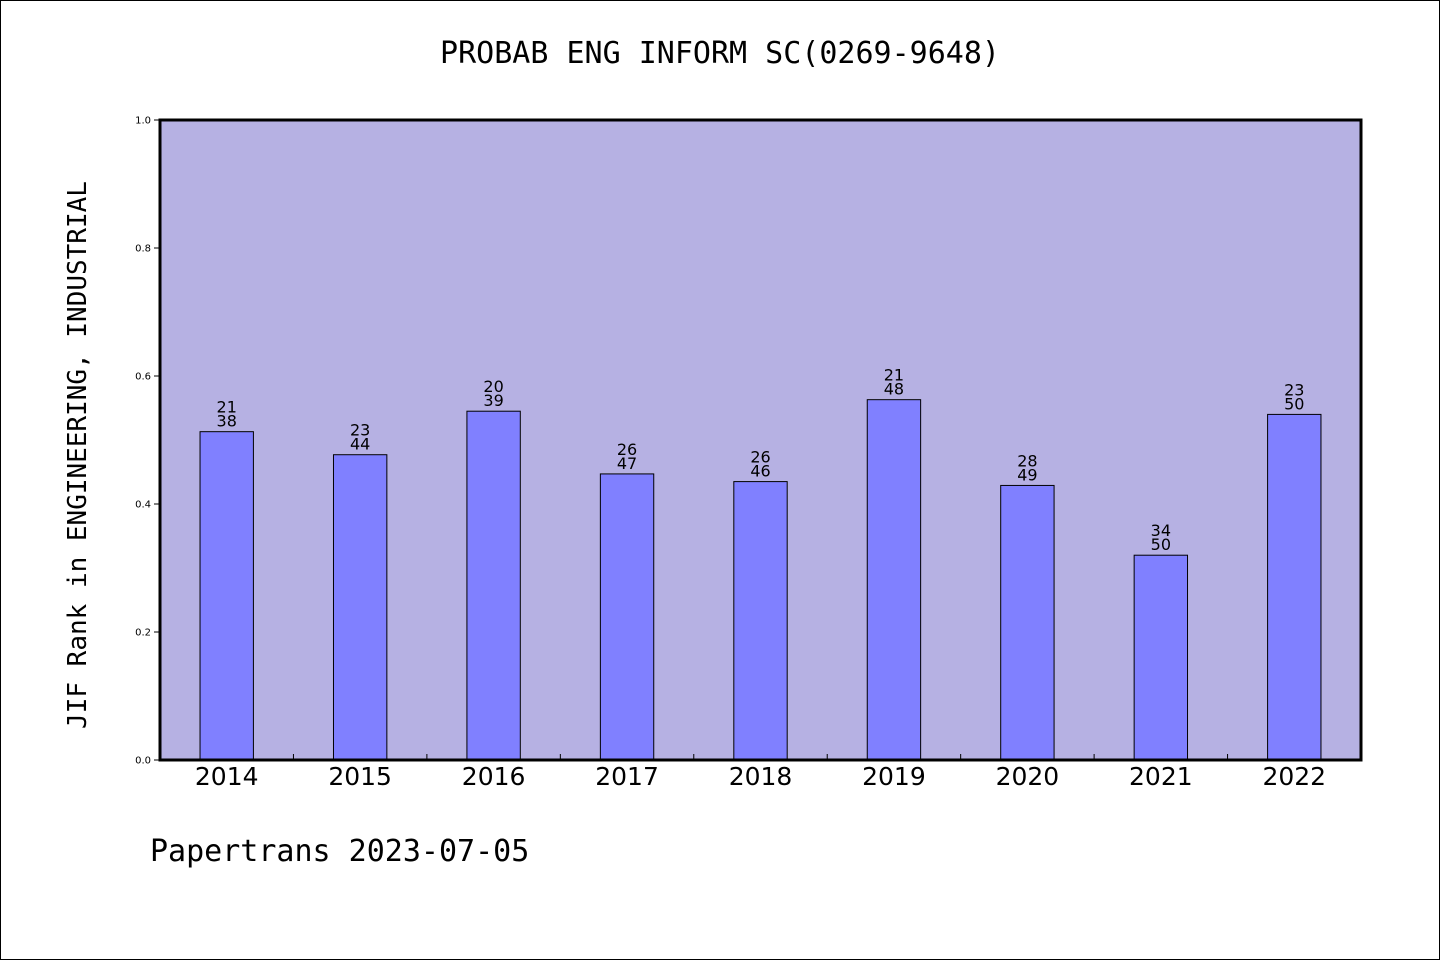 The width and height of the screenshot is (1440, 960). What do you see at coordinates (1028, 776) in the screenshot?
I see `x-tick-label: 2020` at bounding box center [1028, 776].